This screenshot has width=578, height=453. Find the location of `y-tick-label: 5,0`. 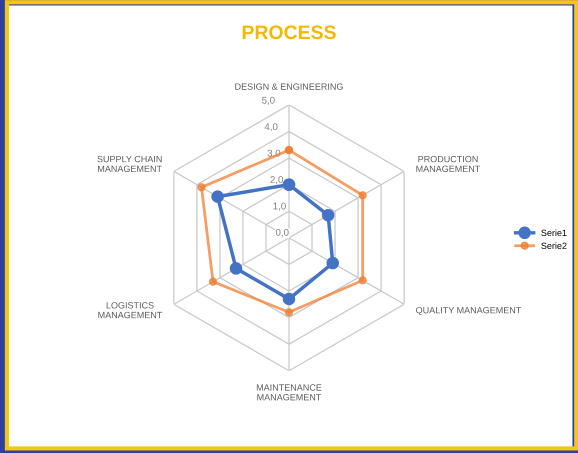

y-tick-label: 5,0 is located at coordinates (268, 100).